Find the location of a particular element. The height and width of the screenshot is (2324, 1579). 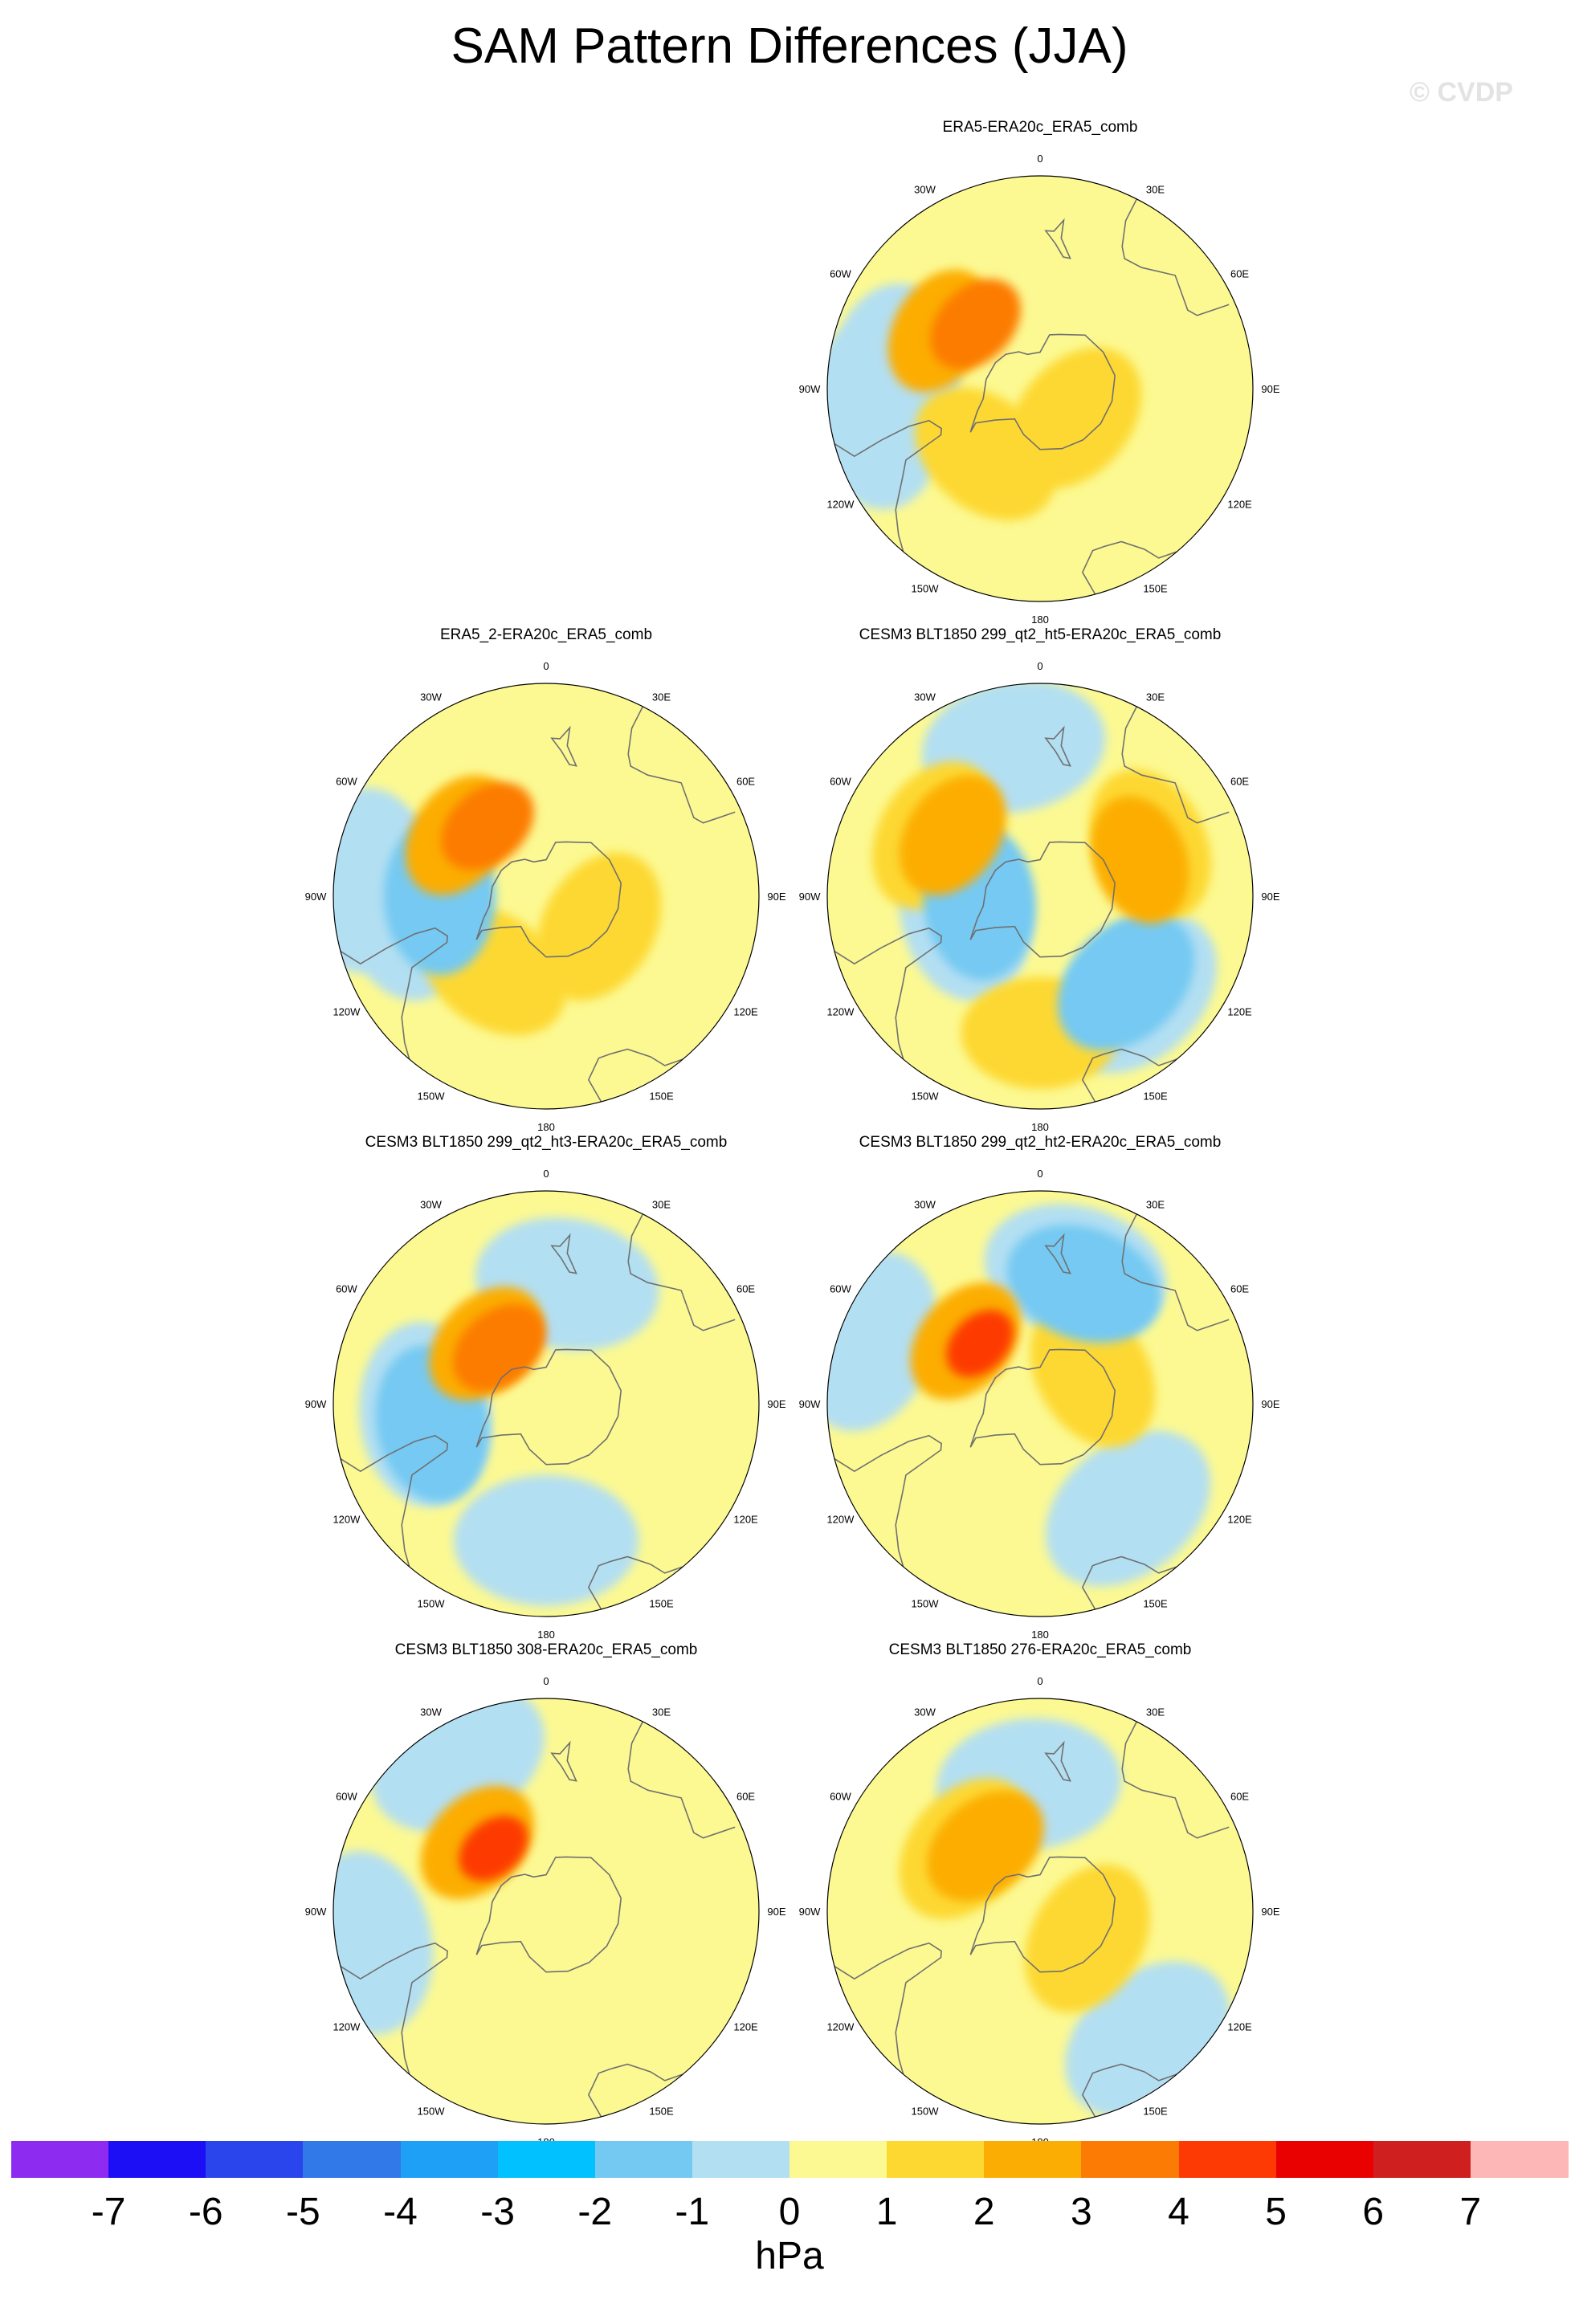

colorbar-tick-label: 0 is located at coordinates (789, 2212).